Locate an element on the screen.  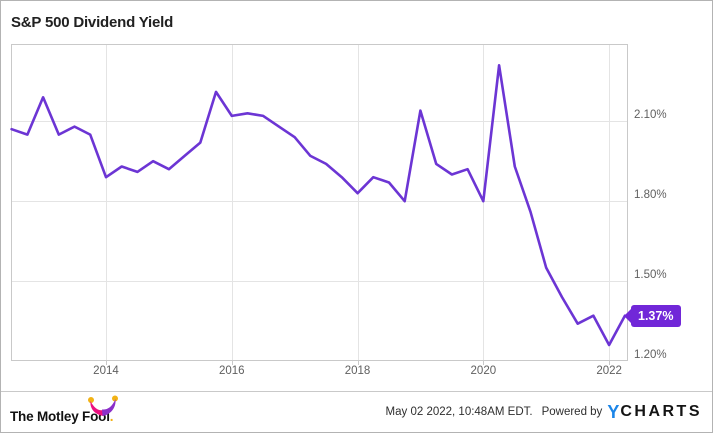
x-axis-label: 2016 is located at coordinates (231, 371).